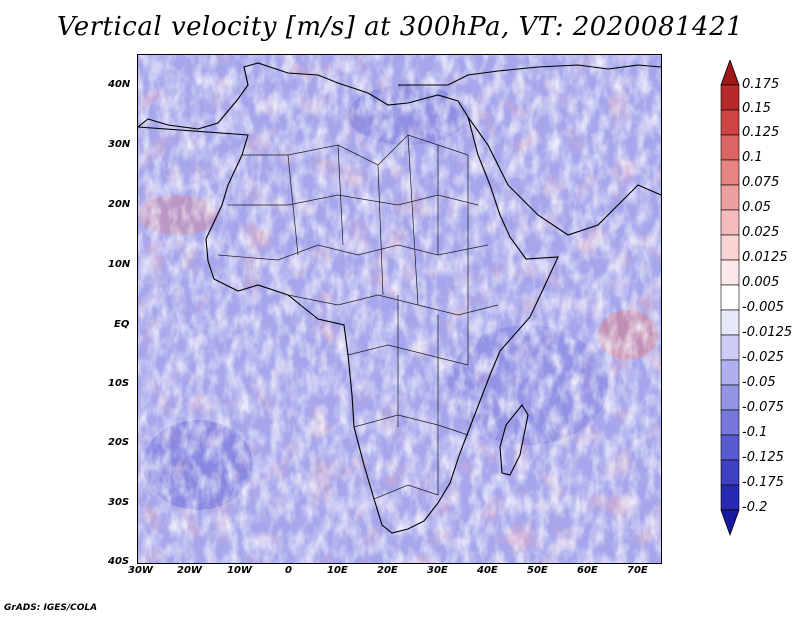  Describe the element at coordinates (765, 257) in the screenshot. I see `colorbar-label: 0.0125` at that location.